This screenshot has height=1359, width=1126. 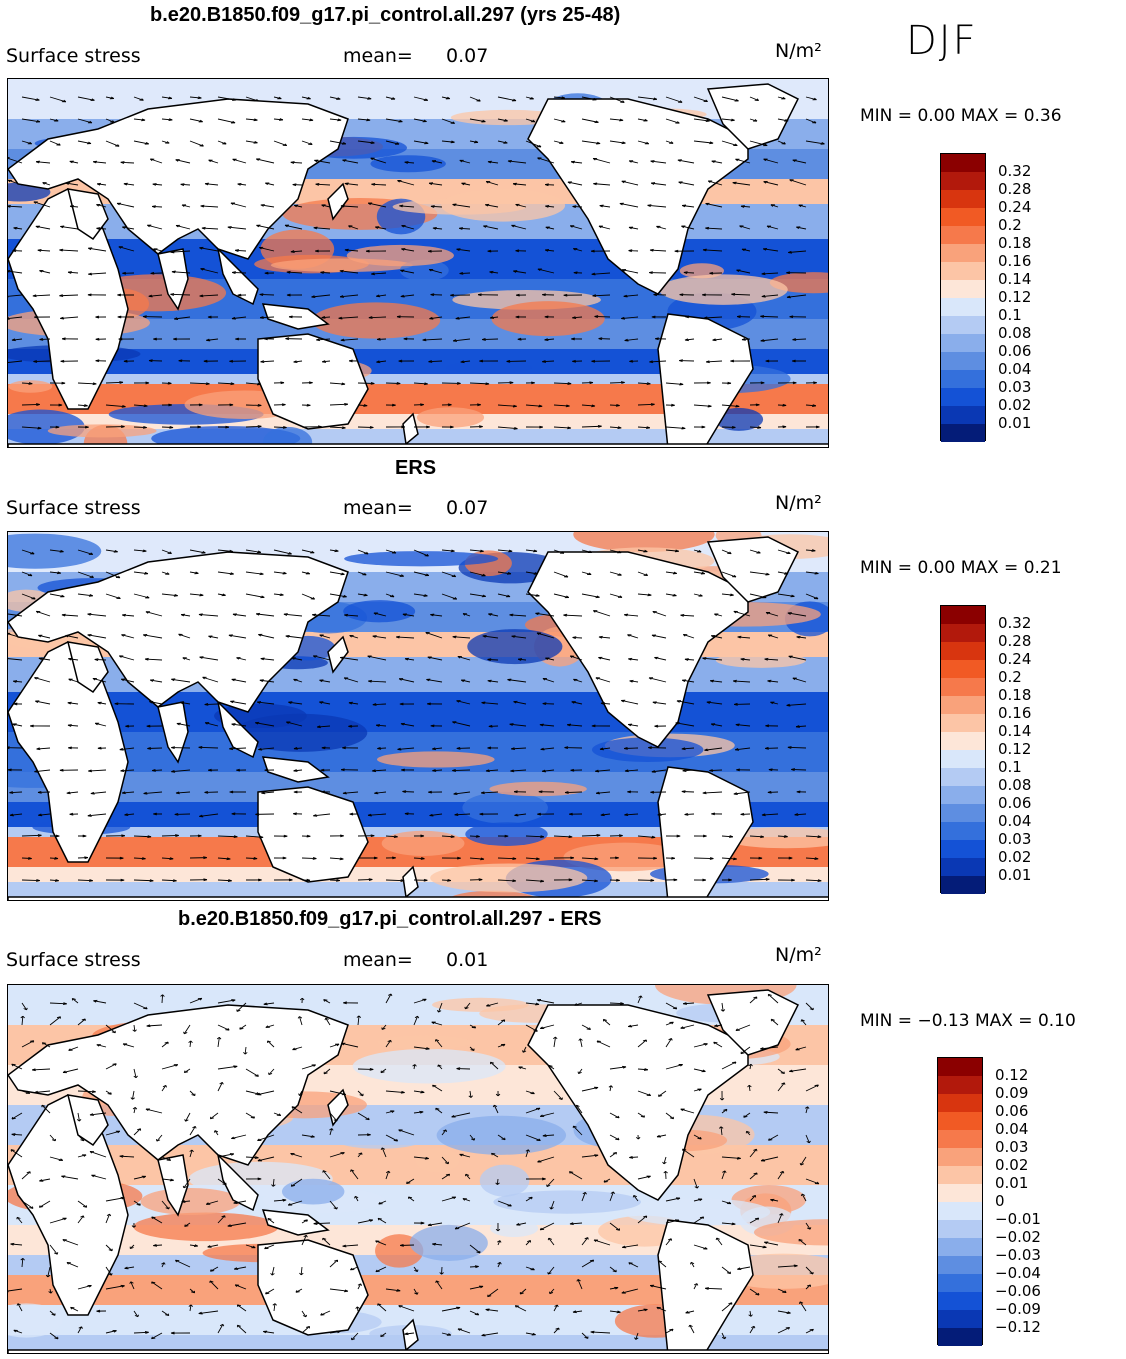 What do you see at coordinates (961, 116) in the screenshot?
I see `panel-1-minmax: MIN = 0.00 MAX = 0.36` at bounding box center [961, 116].